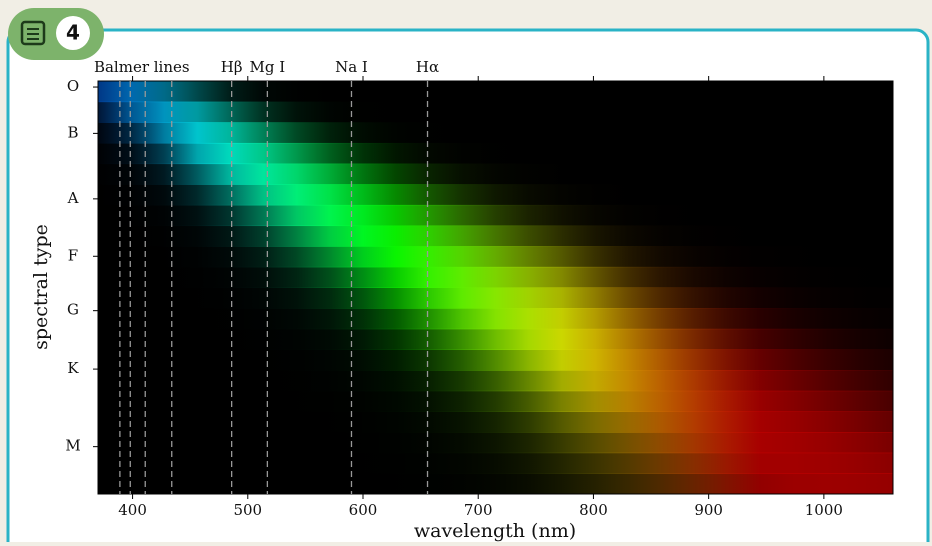 The height and width of the screenshot is (546, 932). I want to click on y-tick-label: O, so click(73, 86).